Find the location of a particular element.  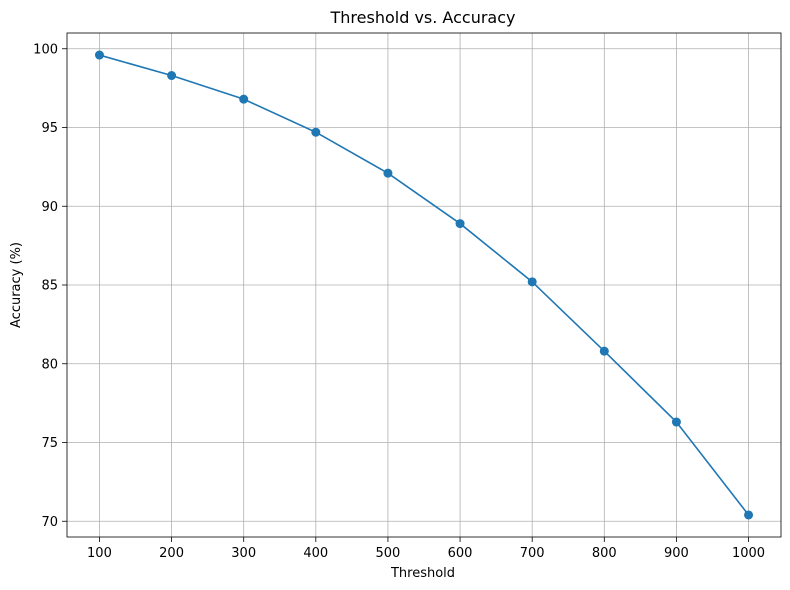

y-tick-label: 90 is located at coordinates (49, 207).